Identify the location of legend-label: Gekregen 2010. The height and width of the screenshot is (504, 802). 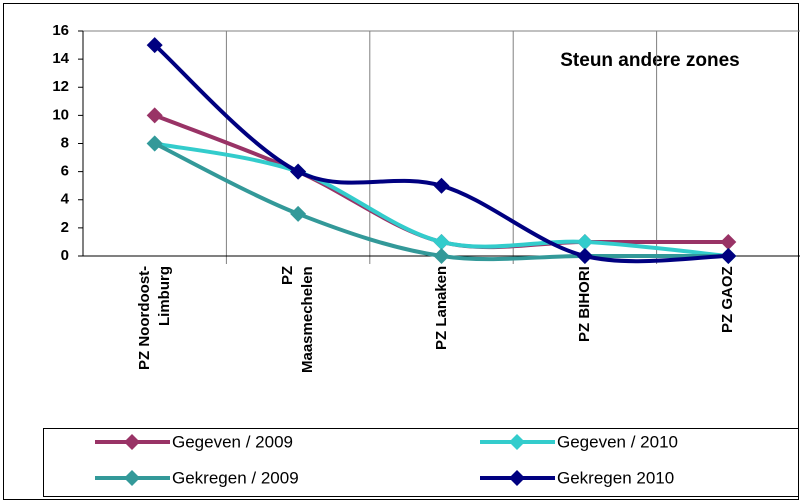
(615, 477).